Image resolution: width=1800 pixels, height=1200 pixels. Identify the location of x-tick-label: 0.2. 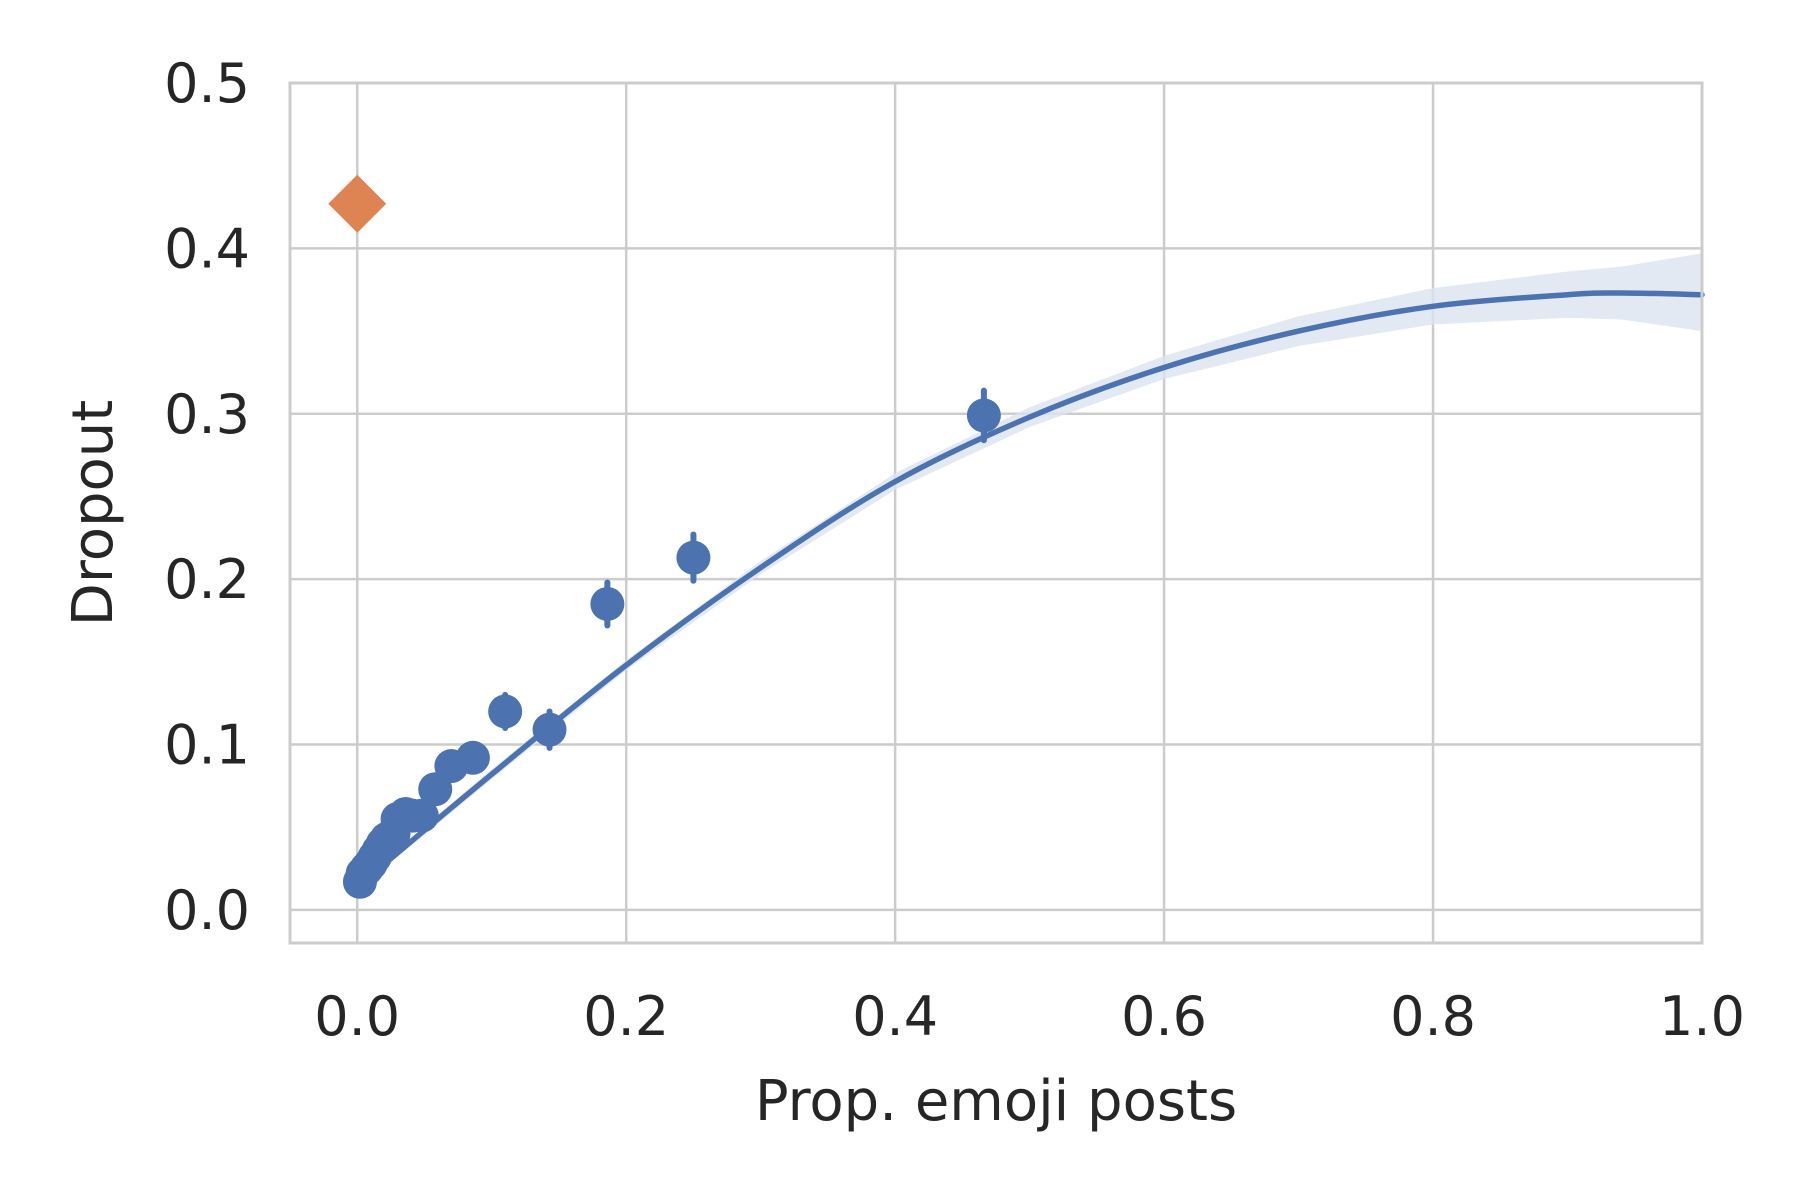
(626, 1016).